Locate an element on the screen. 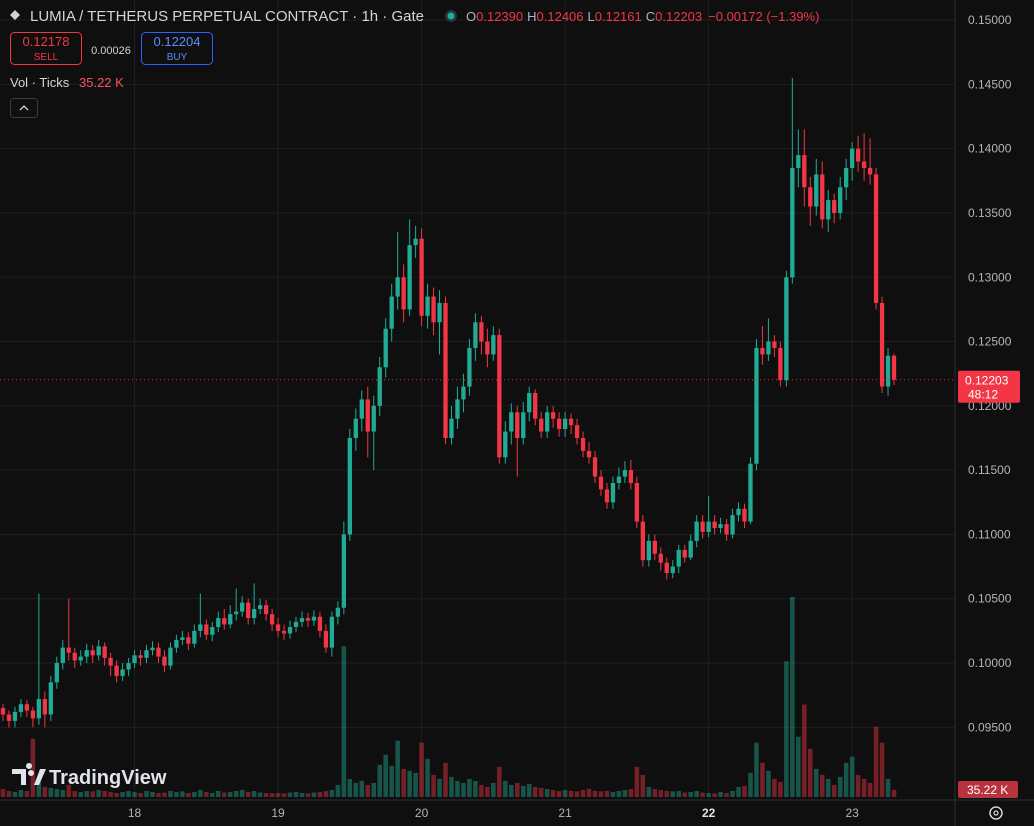 This screenshot has height=826, width=1034. chevron-icon is located at coordinates (24, 108).